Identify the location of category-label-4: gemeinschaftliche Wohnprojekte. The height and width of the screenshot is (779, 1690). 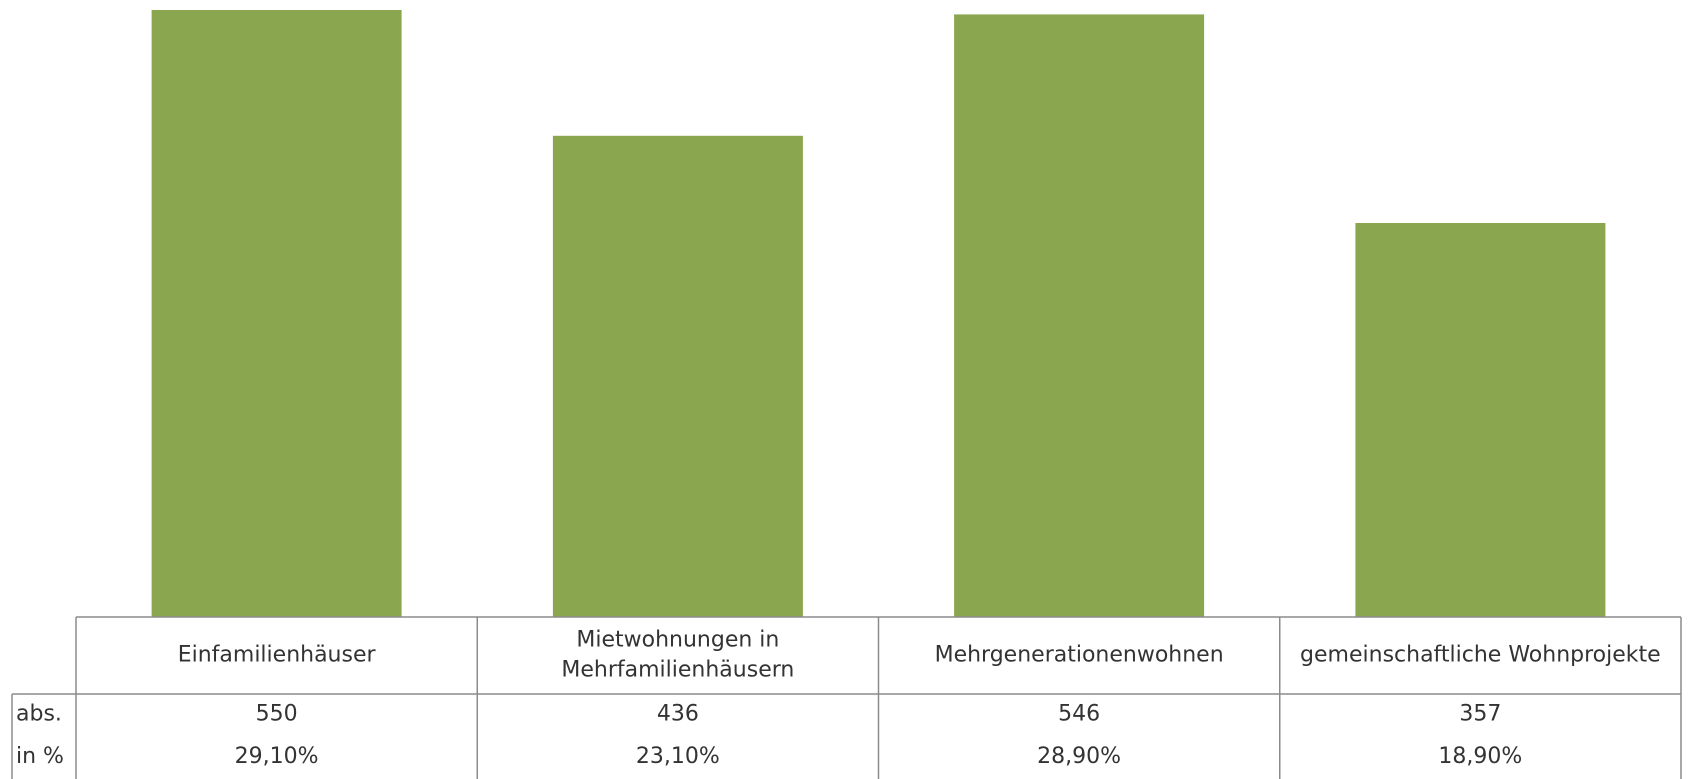
(1480, 655).